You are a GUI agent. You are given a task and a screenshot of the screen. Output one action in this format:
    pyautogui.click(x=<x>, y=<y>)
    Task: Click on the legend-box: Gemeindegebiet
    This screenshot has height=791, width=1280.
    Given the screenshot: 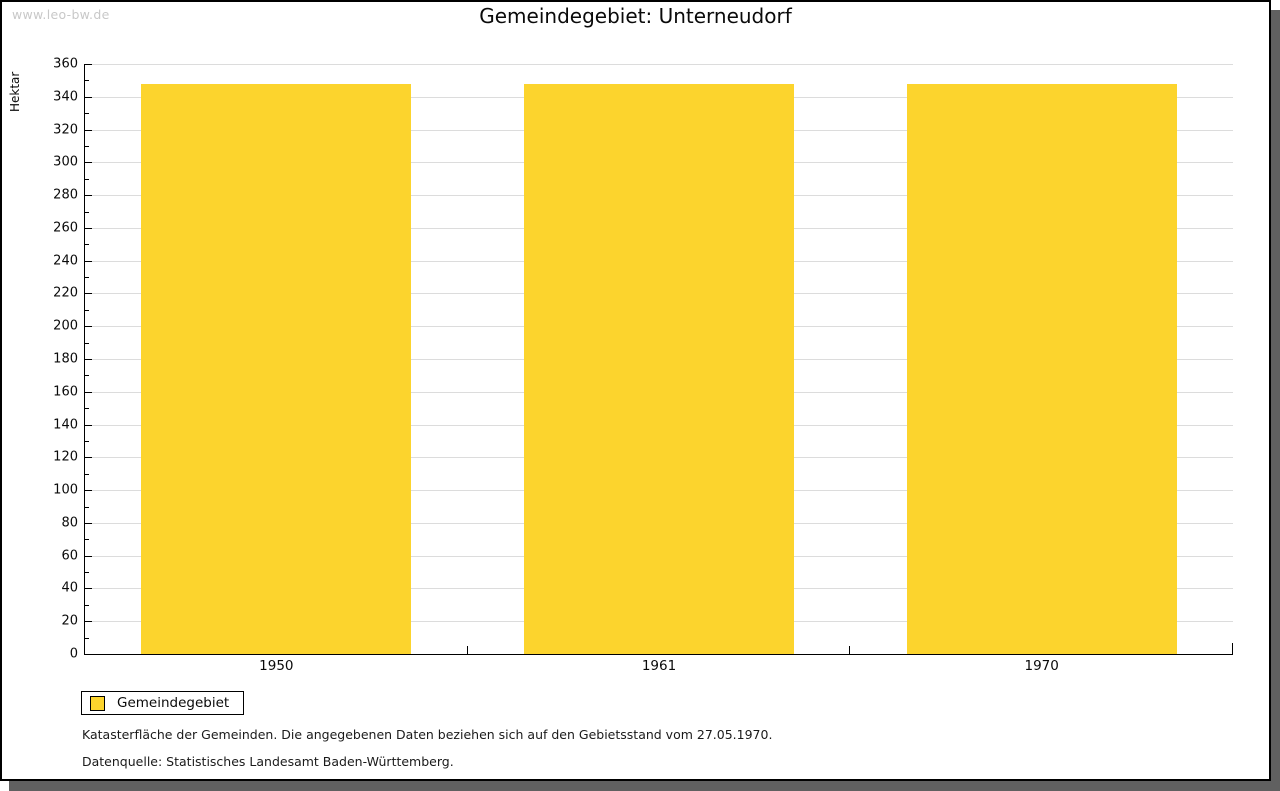 What is the action you would take?
    pyautogui.click(x=163, y=703)
    